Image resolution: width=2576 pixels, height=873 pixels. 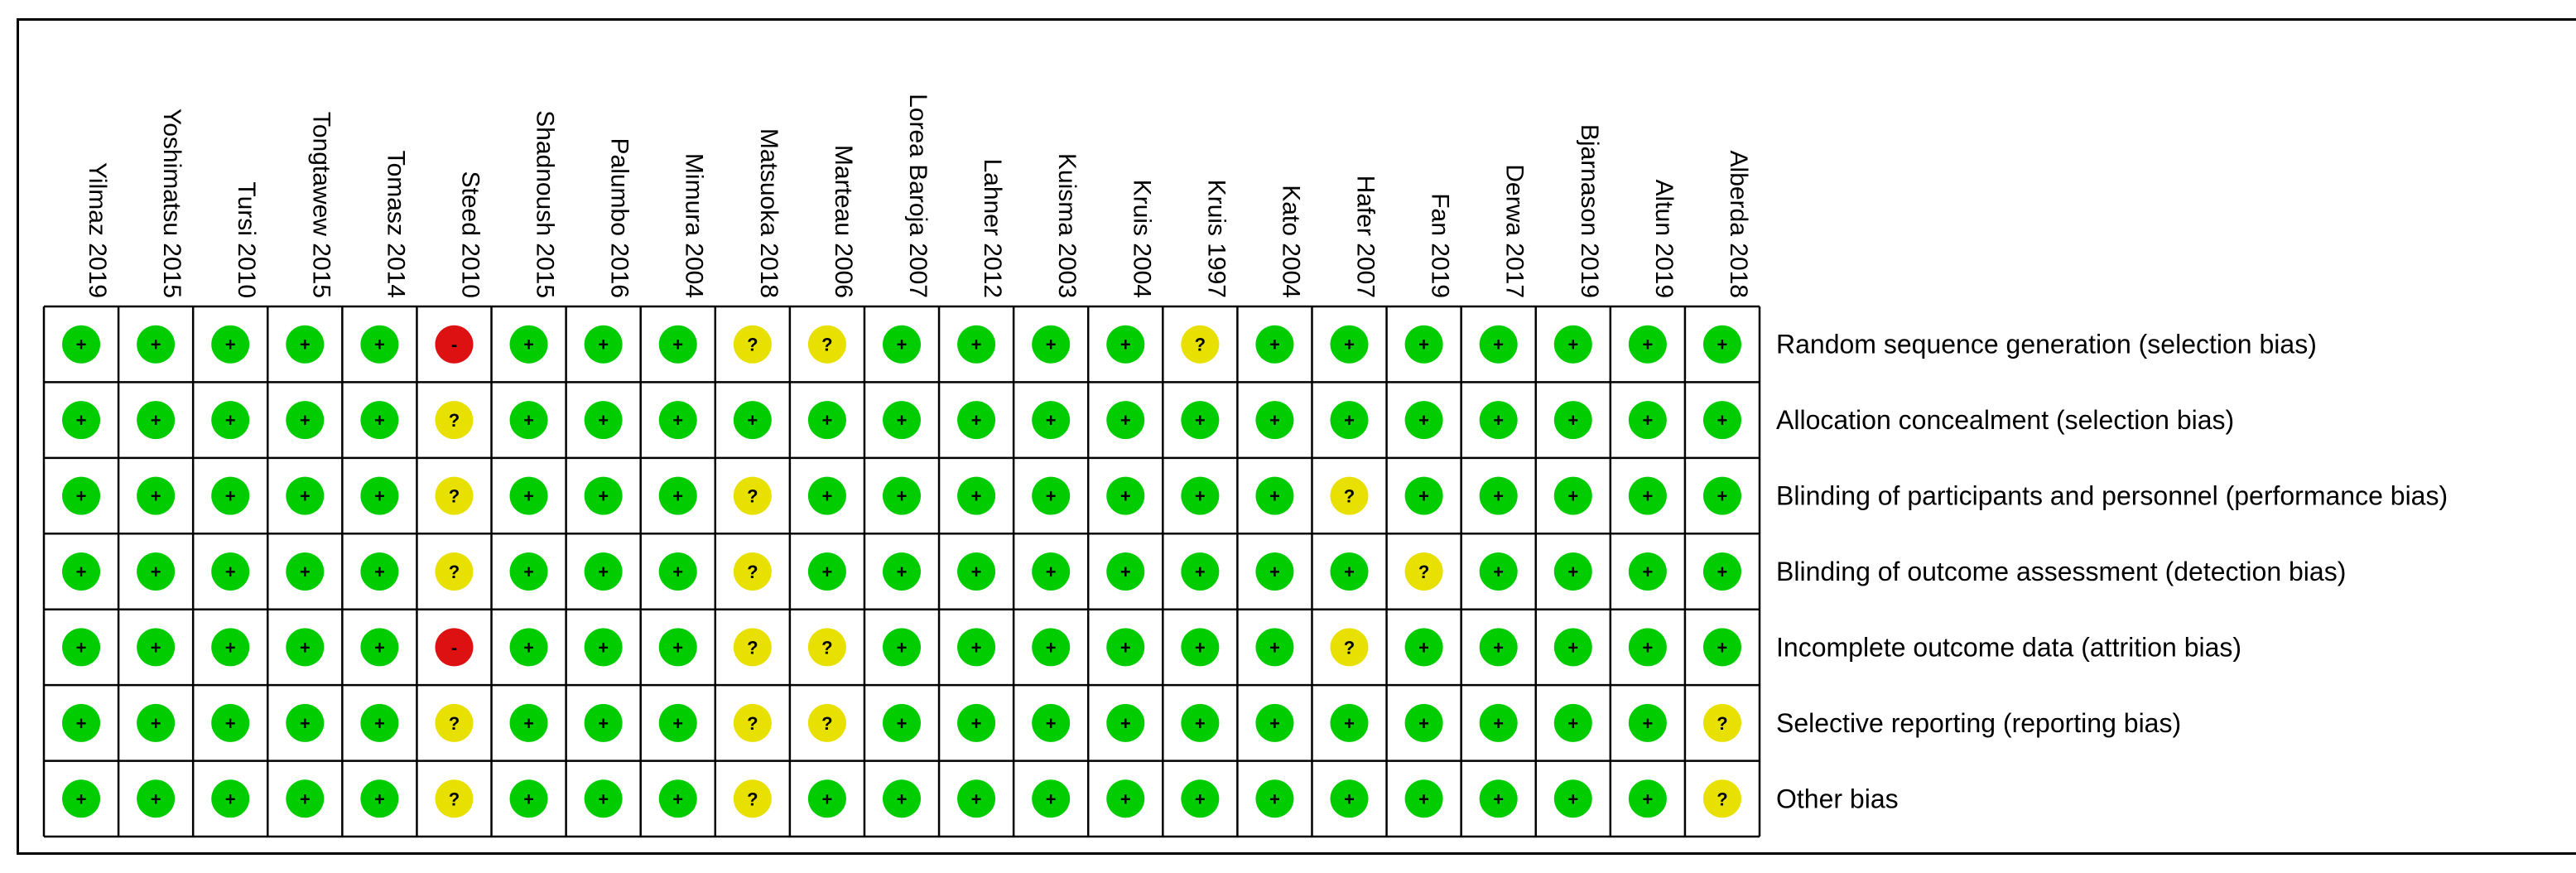 What do you see at coordinates (545, 204) in the screenshot?
I see `study-label: Shadnoush 2015` at bounding box center [545, 204].